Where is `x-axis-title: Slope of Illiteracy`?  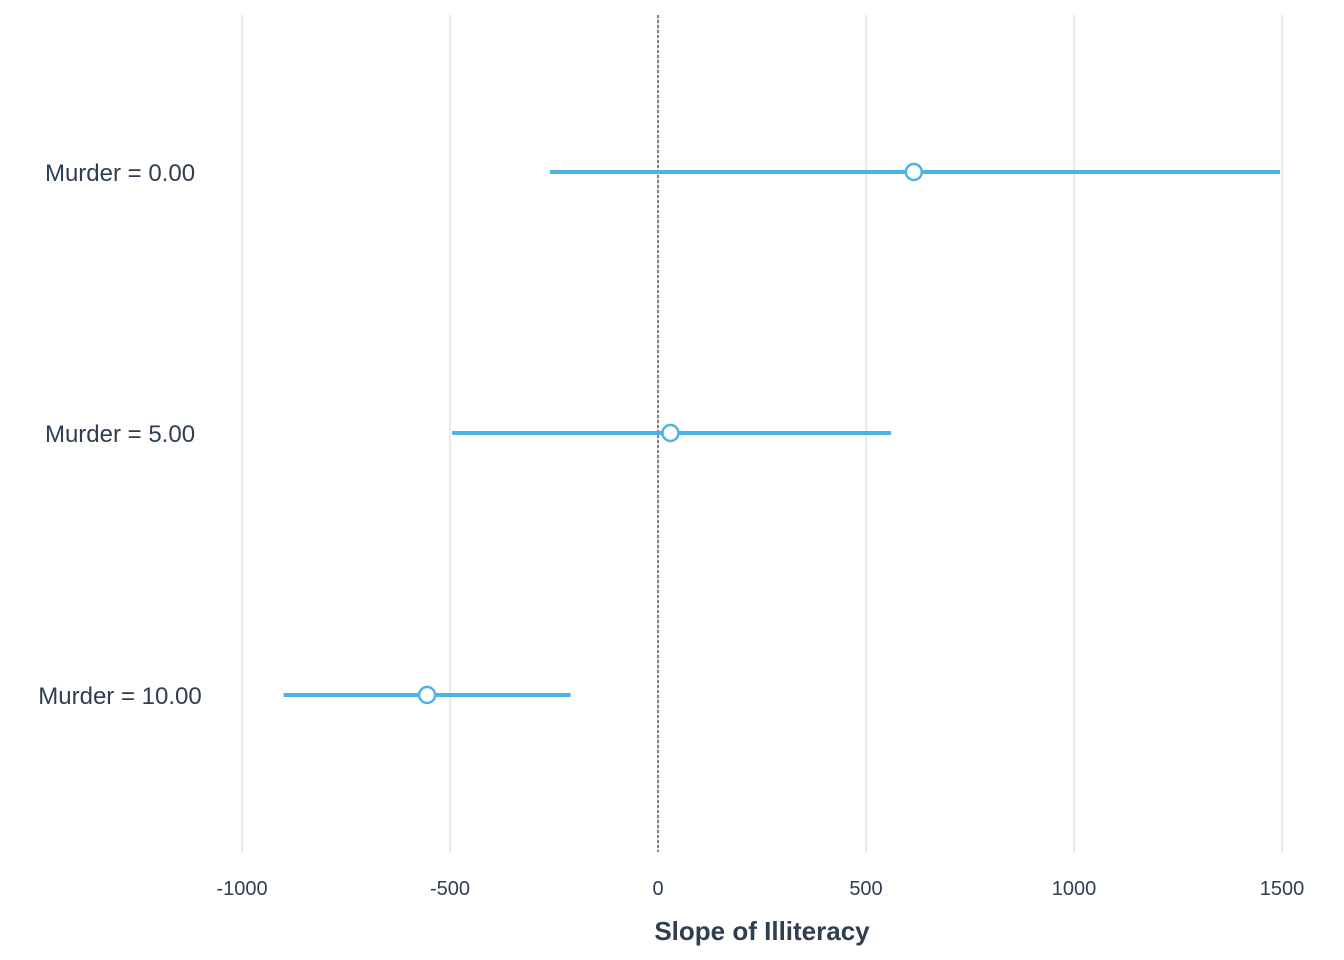
x-axis-title: Slope of Illiteracy is located at coordinates (762, 931).